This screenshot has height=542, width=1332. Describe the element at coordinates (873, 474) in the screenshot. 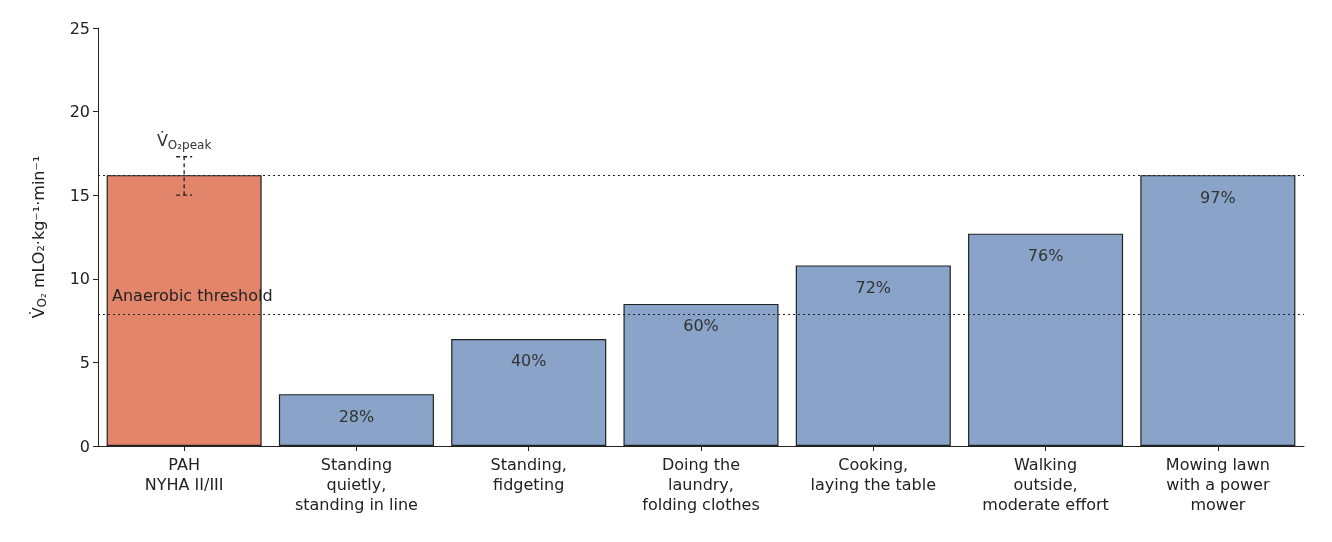

I see `x-tick-label: Cooking, laying the table` at that location.